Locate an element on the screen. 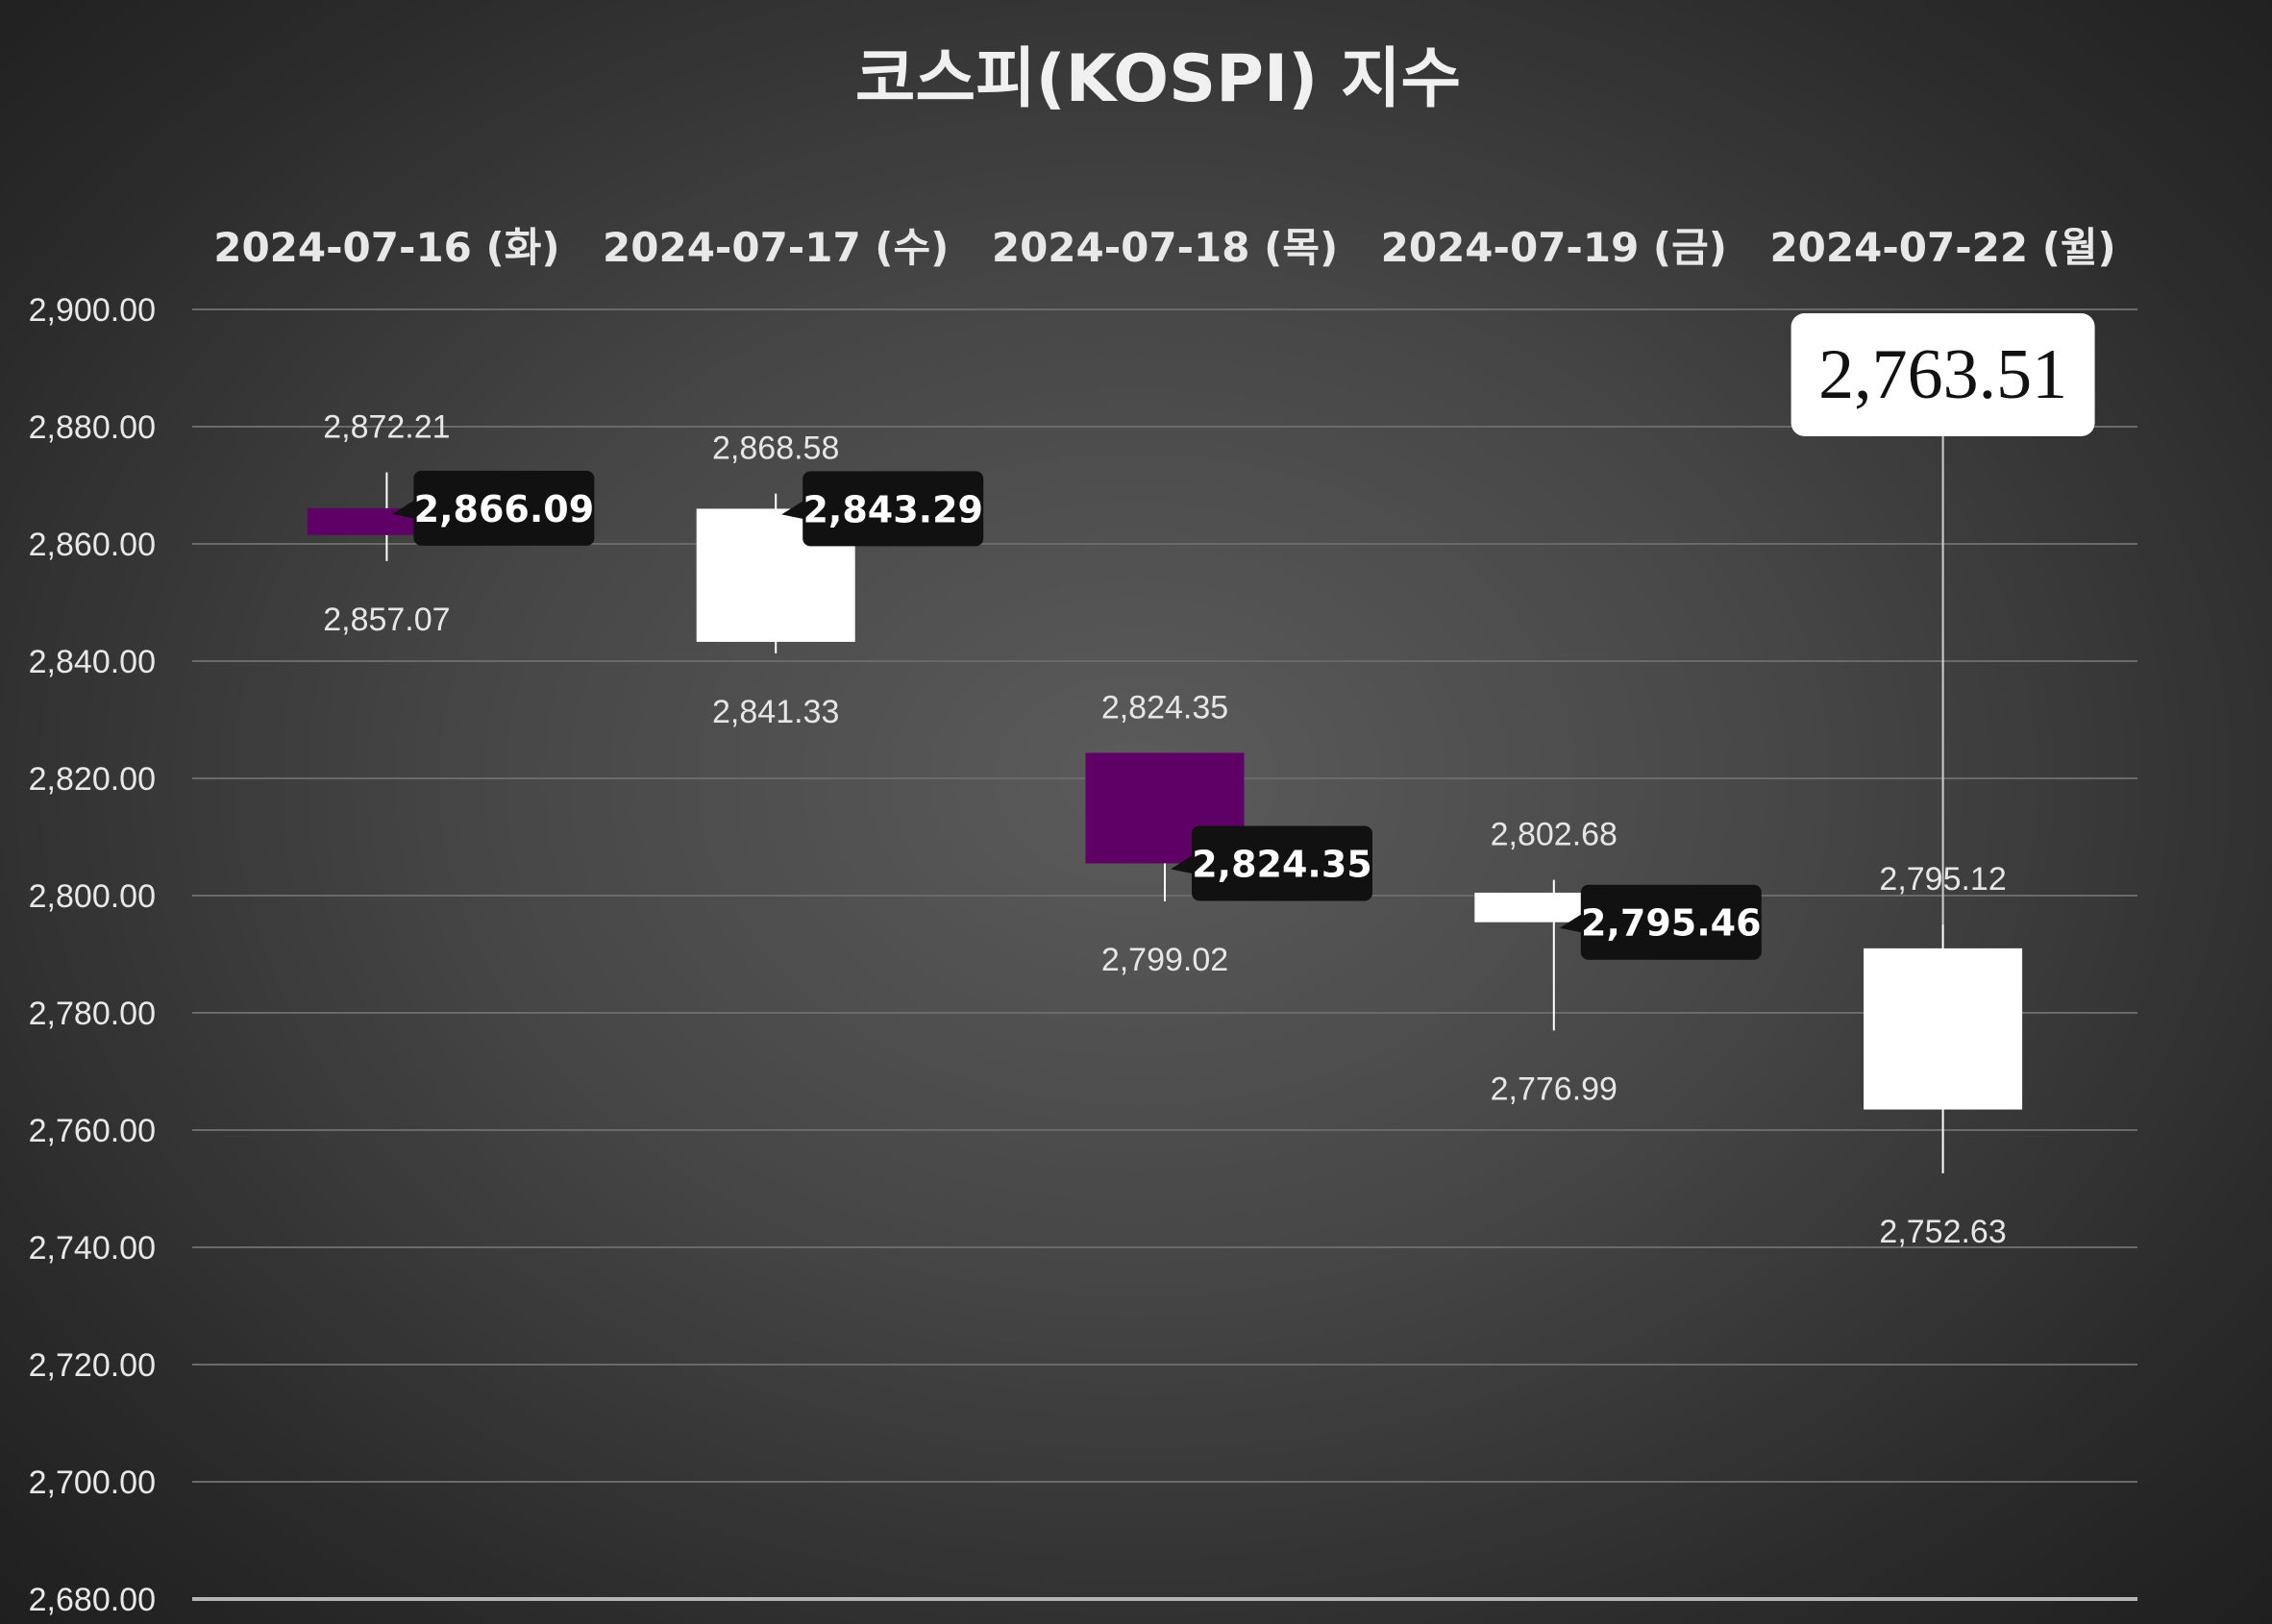 The image size is (2272, 1624). low-label: 2,799.02 is located at coordinates (1164, 960).